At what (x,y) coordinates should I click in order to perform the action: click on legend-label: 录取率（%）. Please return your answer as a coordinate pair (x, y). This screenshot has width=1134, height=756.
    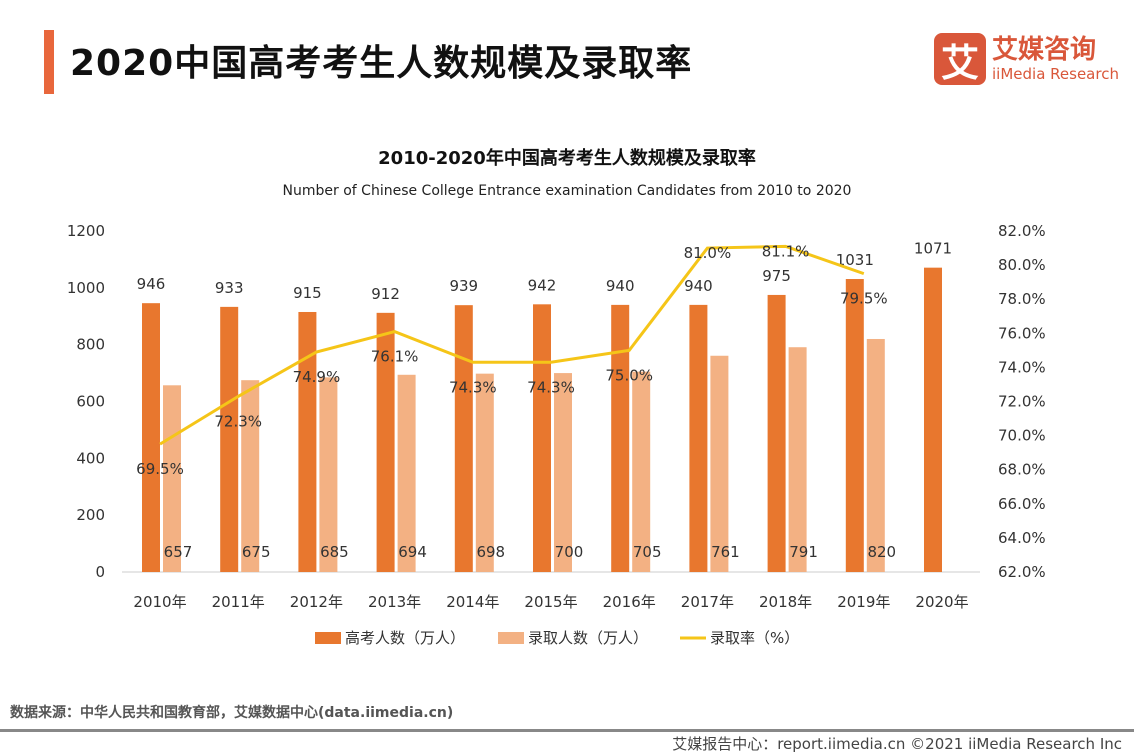
    Looking at the image, I should click on (754, 638).